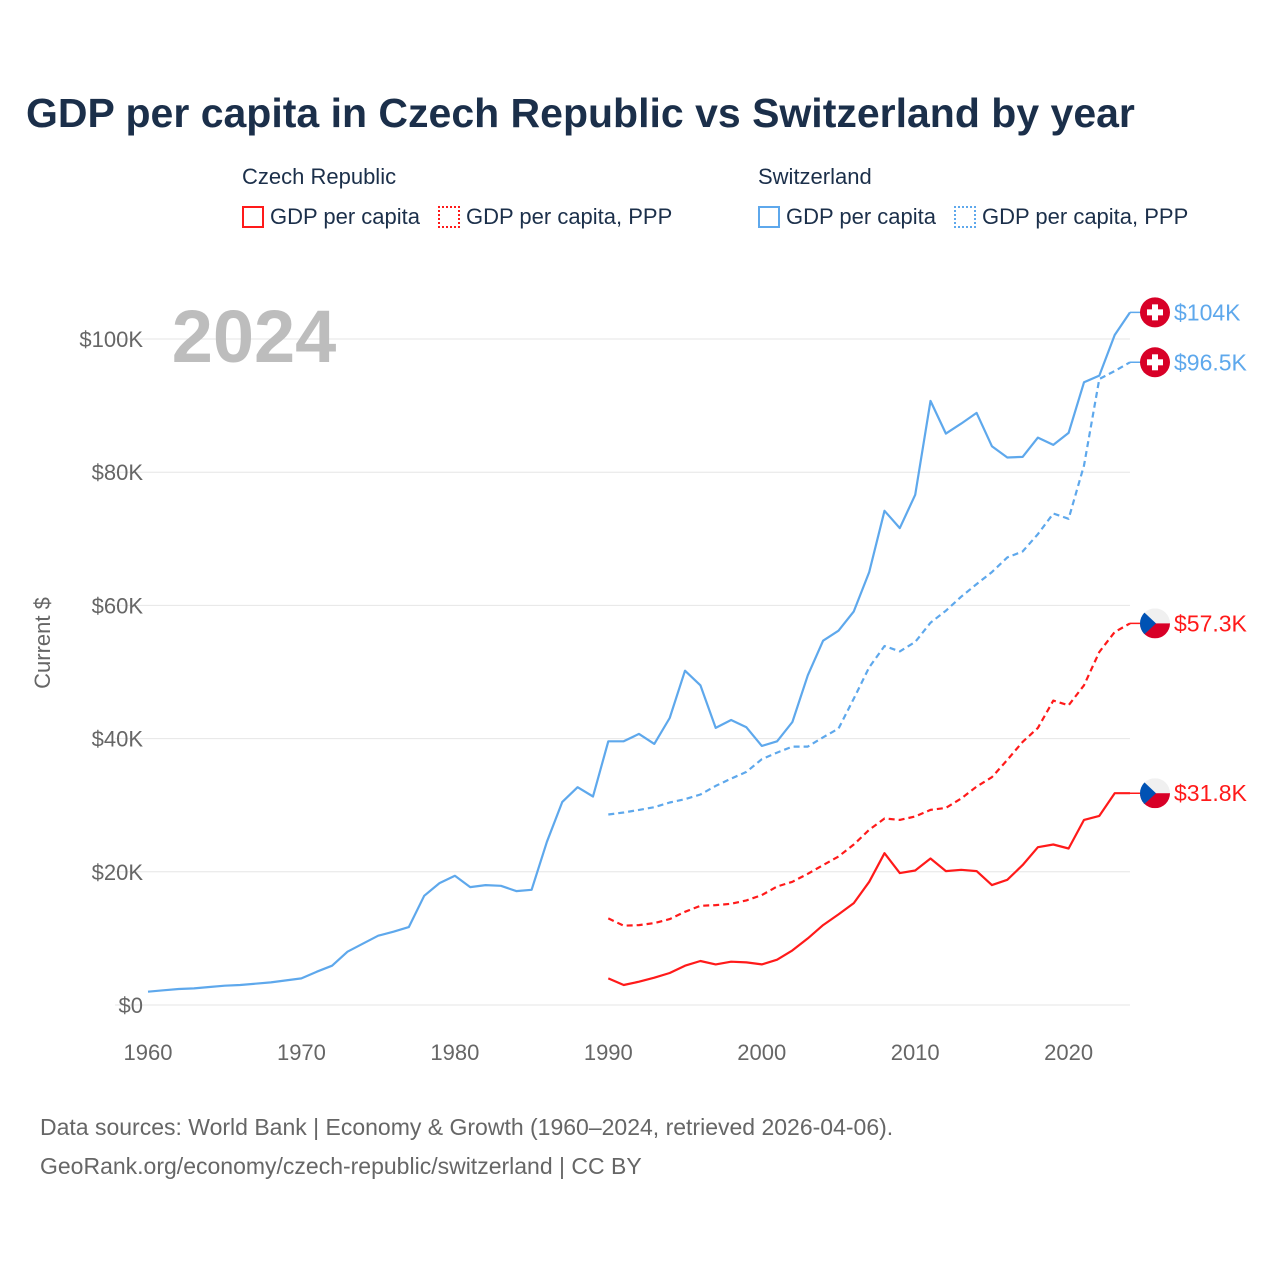 The height and width of the screenshot is (1280, 1280). What do you see at coordinates (42, 643) in the screenshot?
I see `y-axis-label: Current $` at bounding box center [42, 643].